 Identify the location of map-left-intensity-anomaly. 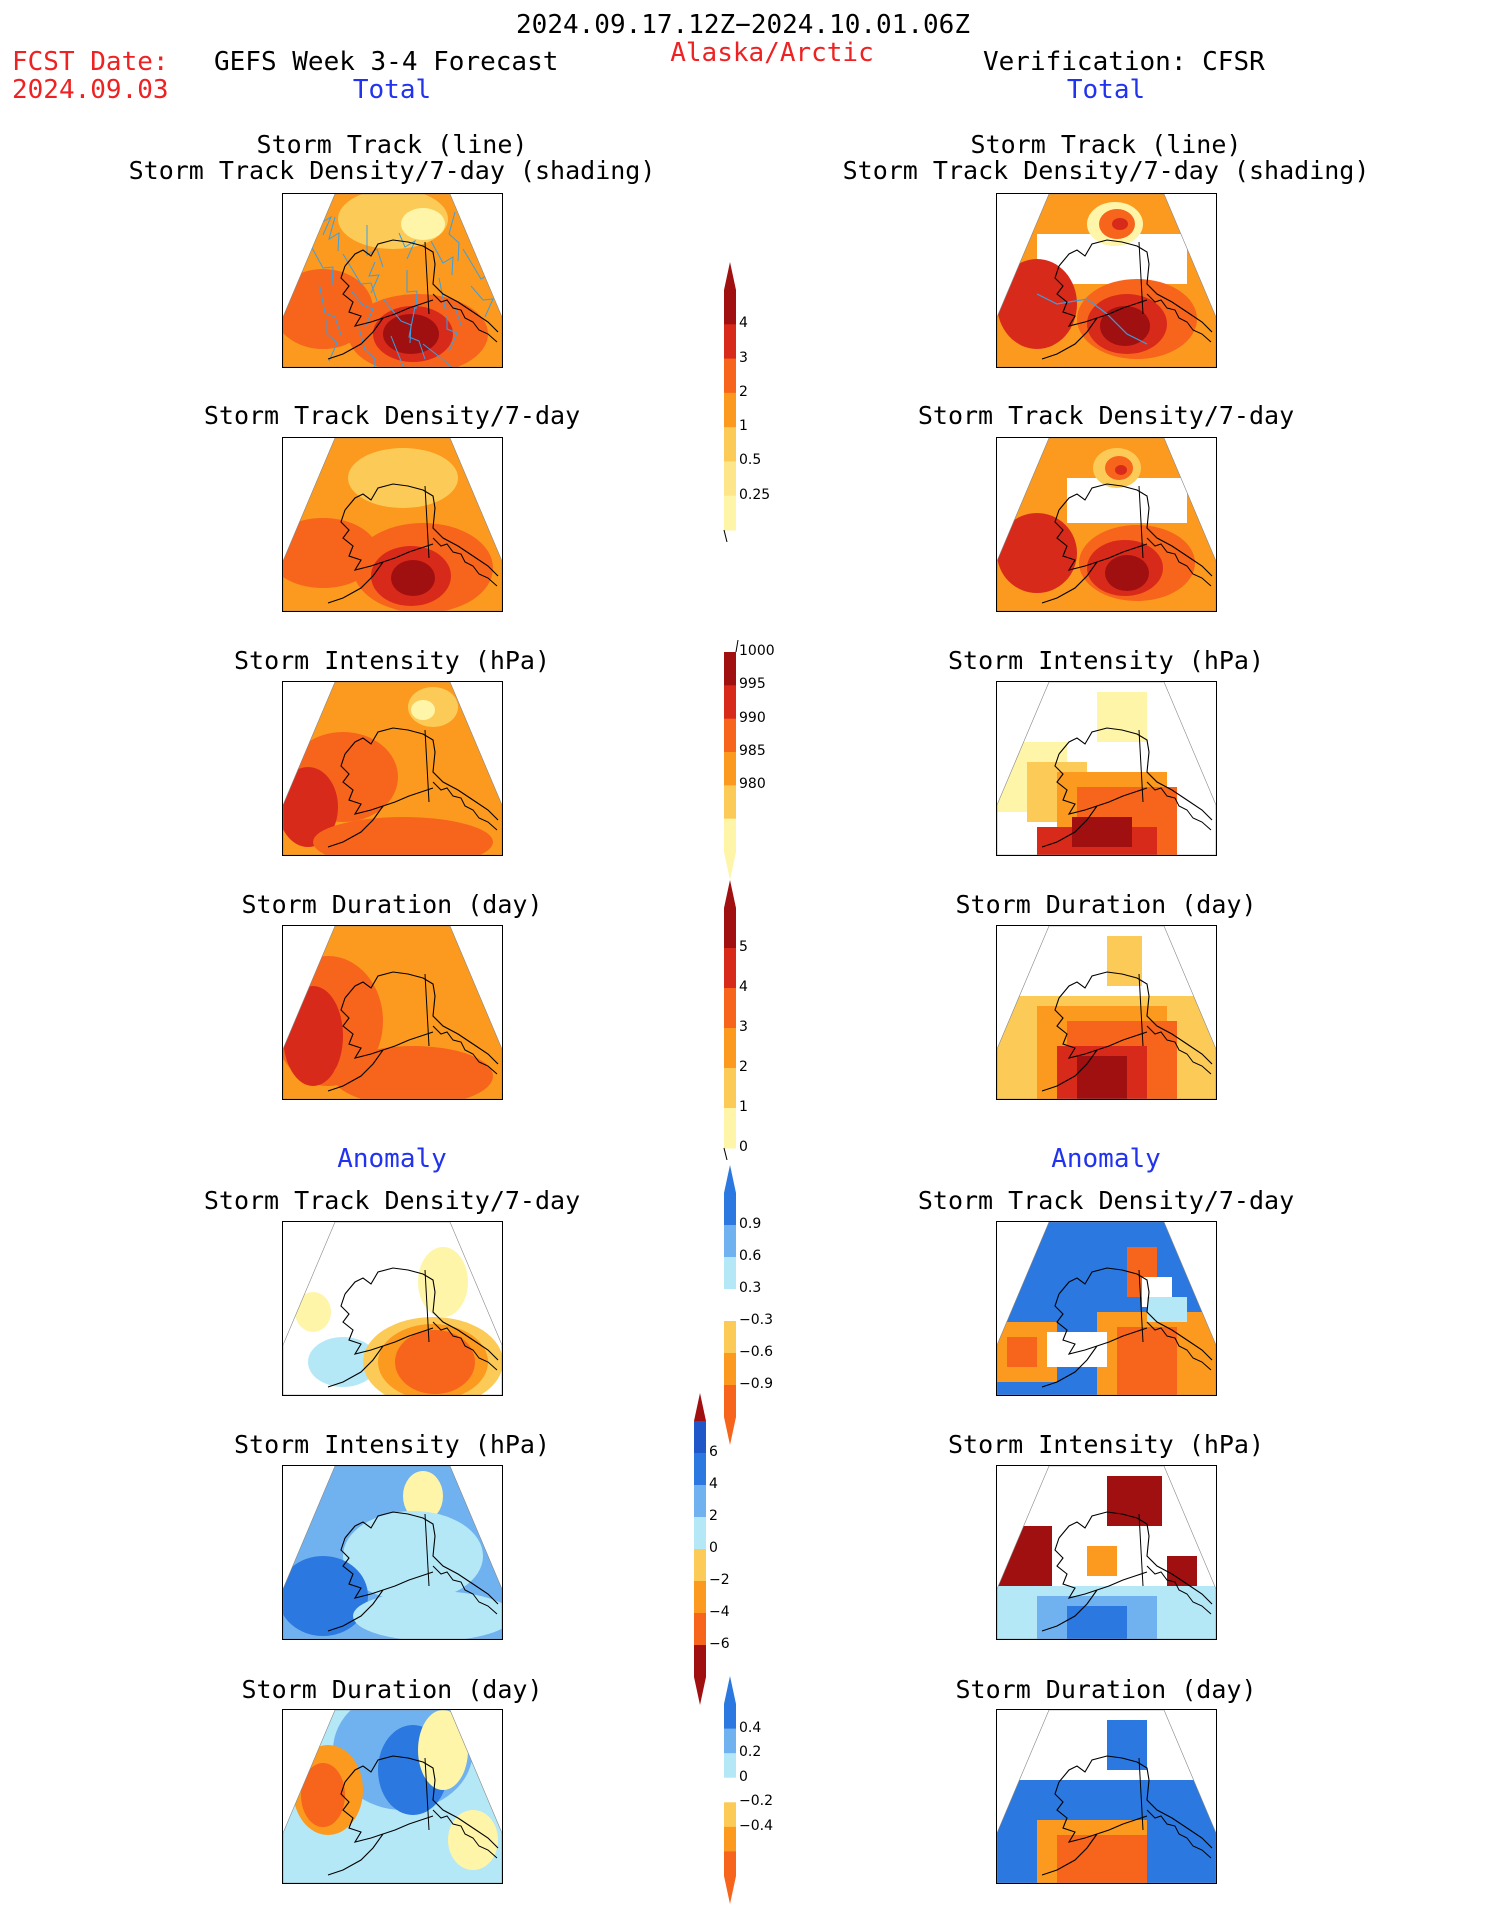
(392, 1552).